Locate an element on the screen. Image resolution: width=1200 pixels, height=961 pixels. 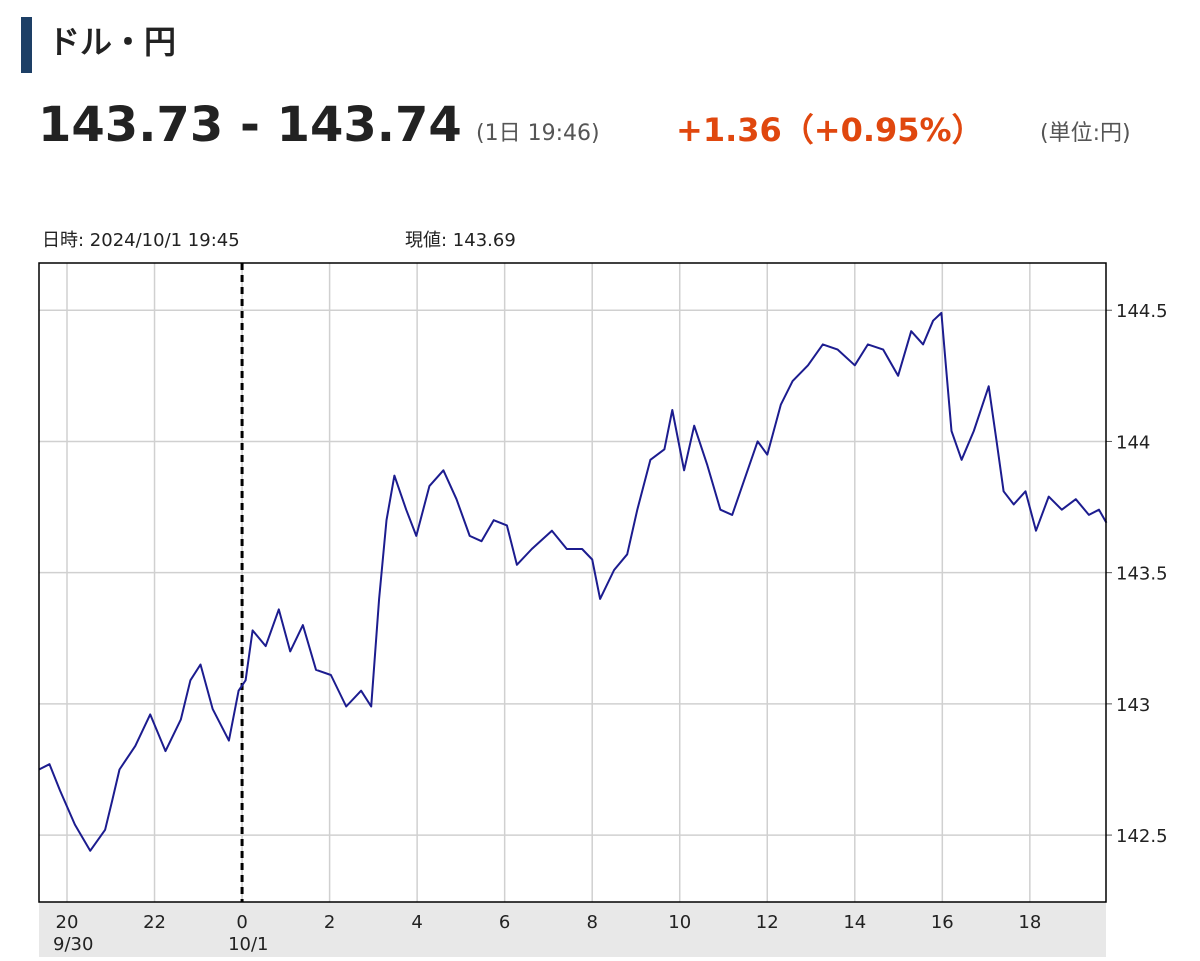
price: 143.73 - 143.74 is located at coordinates (250, 125).